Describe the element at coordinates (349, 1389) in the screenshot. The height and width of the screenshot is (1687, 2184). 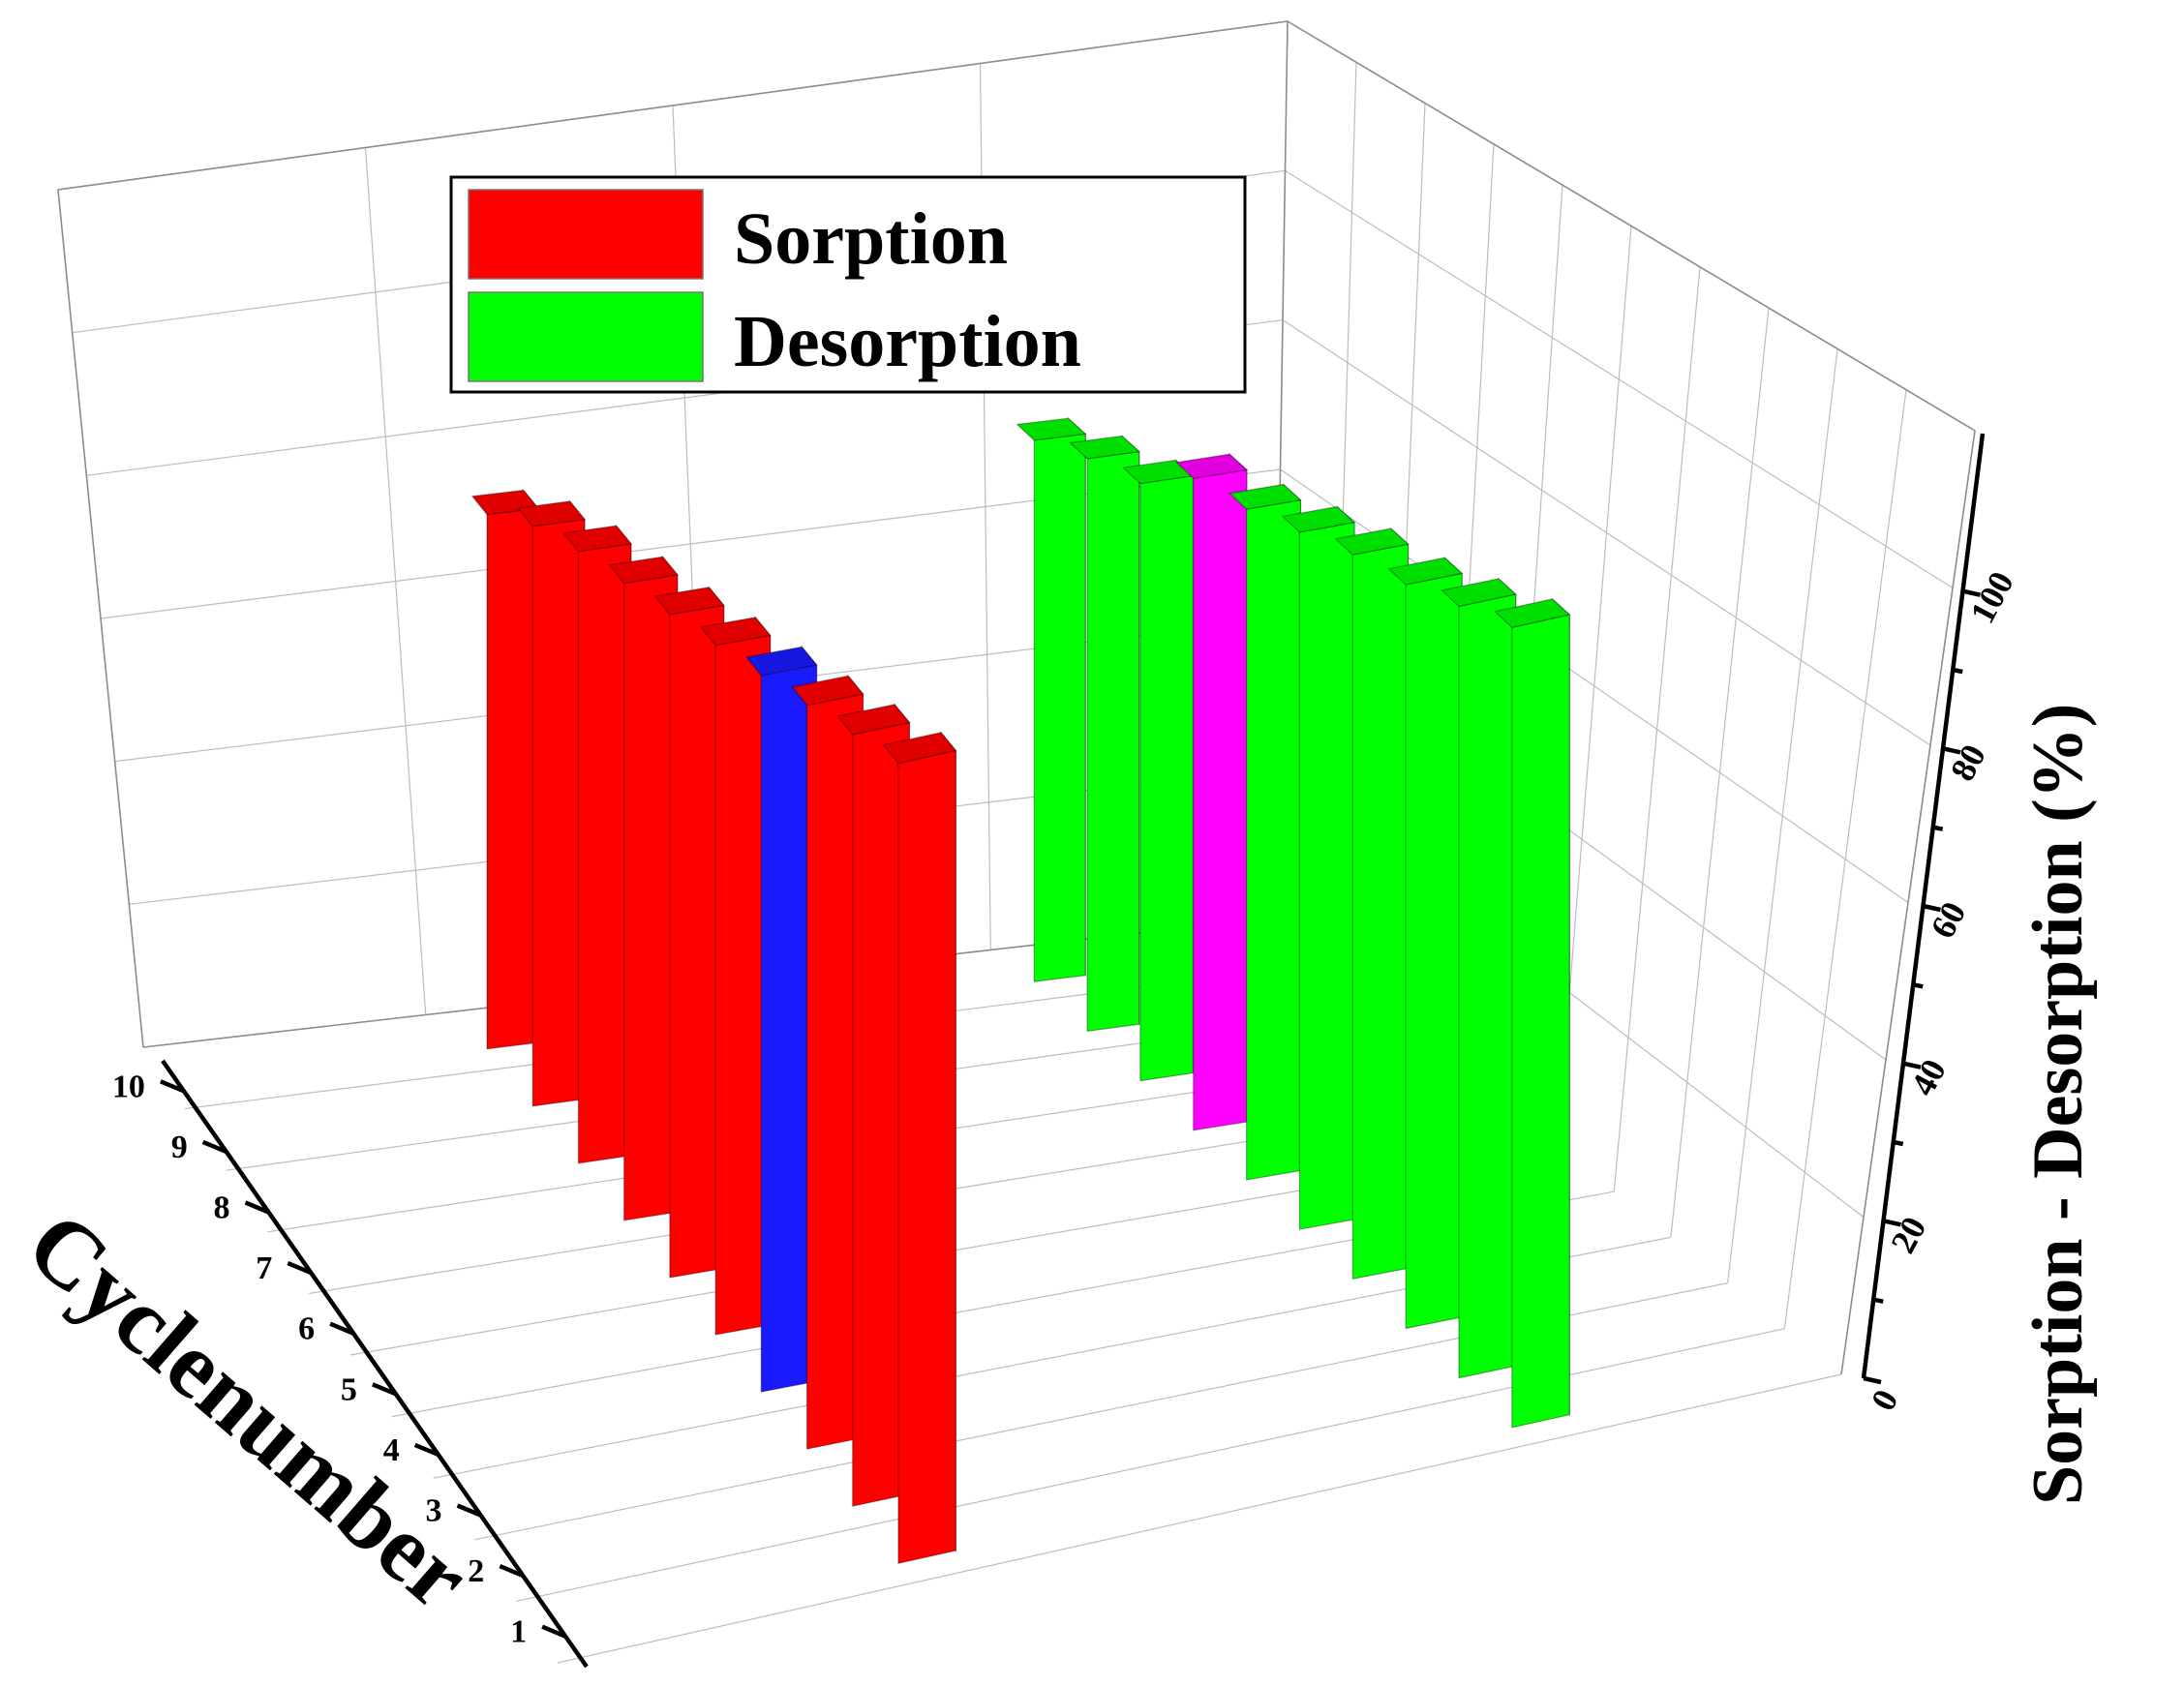
I see `x-tick-label: 5` at that location.